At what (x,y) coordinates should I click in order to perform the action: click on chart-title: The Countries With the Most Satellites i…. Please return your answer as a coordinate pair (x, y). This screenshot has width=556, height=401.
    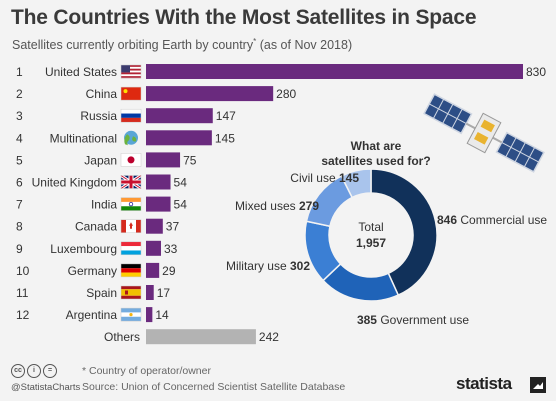
    Looking at the image, I should click on (244, 17).